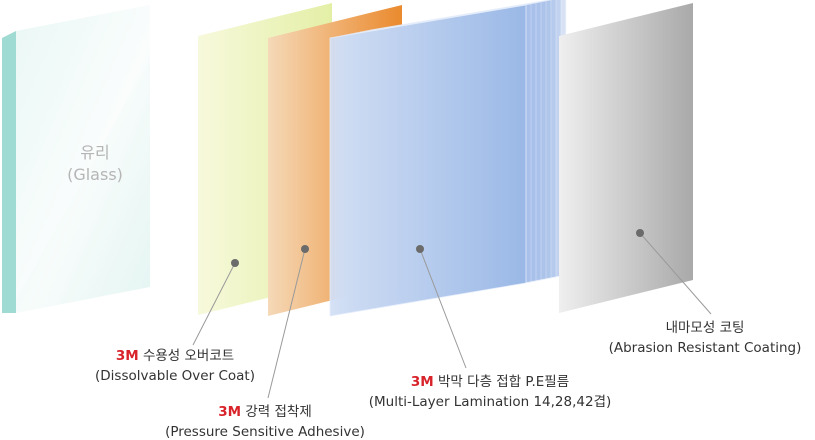 Image resolution: width=815 pixels, height=440 pixels. What do you see at coordinates (127, 356) in the screenshot?
I see `overcoat-brand: 3M` at bounding box center [127, 356].